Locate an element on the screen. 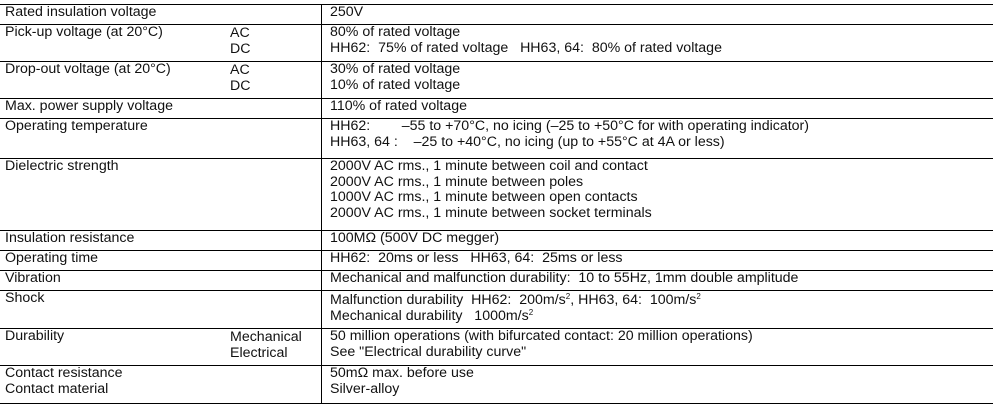 This screenshot has height=418, width=995. label-wrap: Vibration is located at coordinates (160, 278).